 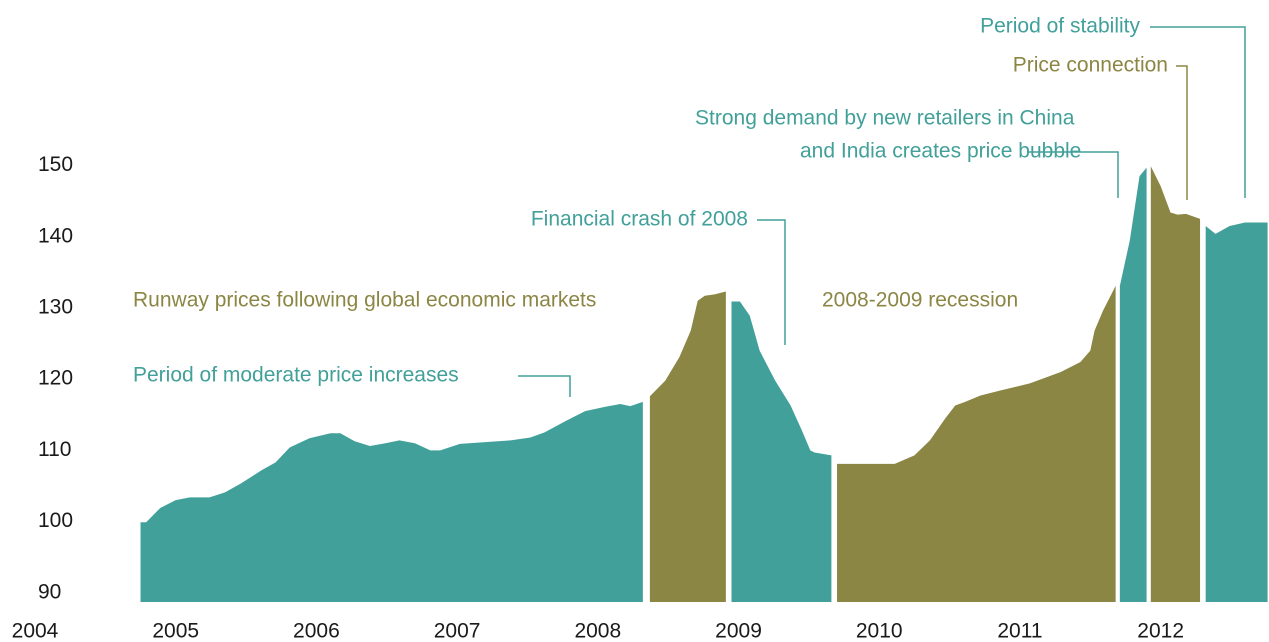 I want to click on annotation: Financial crash of 2008, so click(x=639, y=219).